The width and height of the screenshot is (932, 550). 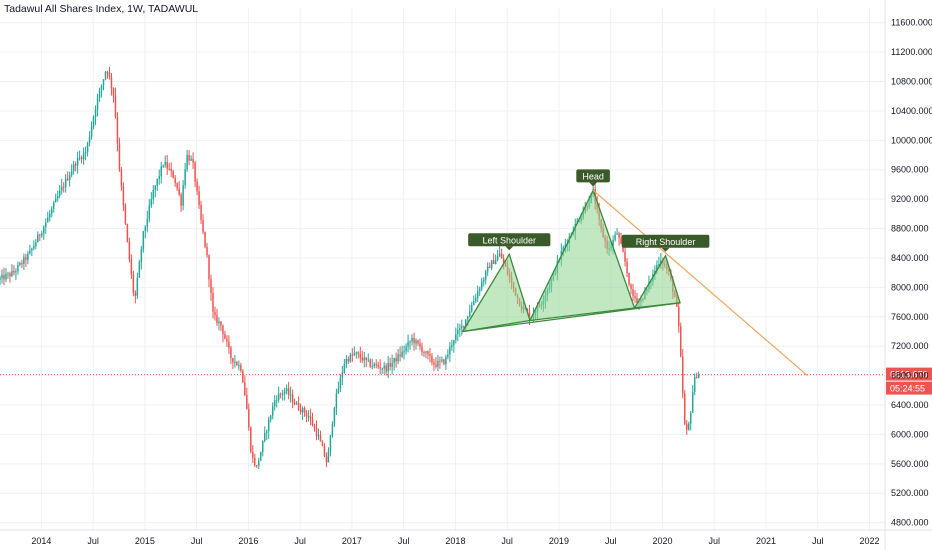 I want to click on x-tick-label: 2015, so click(x=145, y=541).